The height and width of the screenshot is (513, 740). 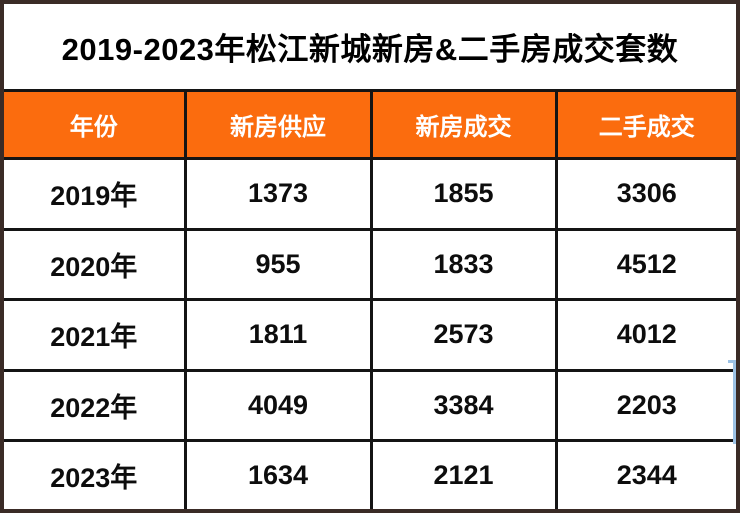 I want to click on value-cell: 4512, so click(x=645, y=264).